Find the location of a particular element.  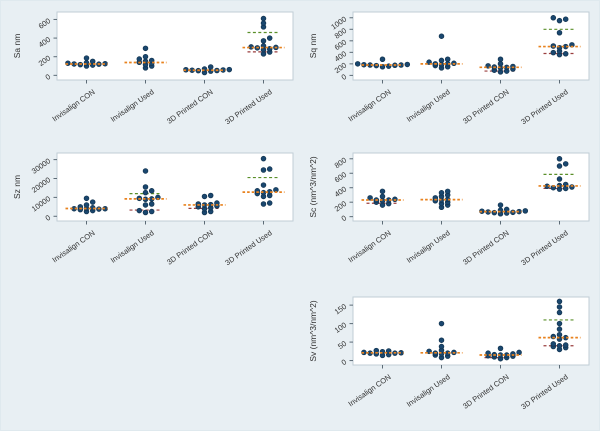

y-tick-label: 50 is located at coordinates (342, 345).